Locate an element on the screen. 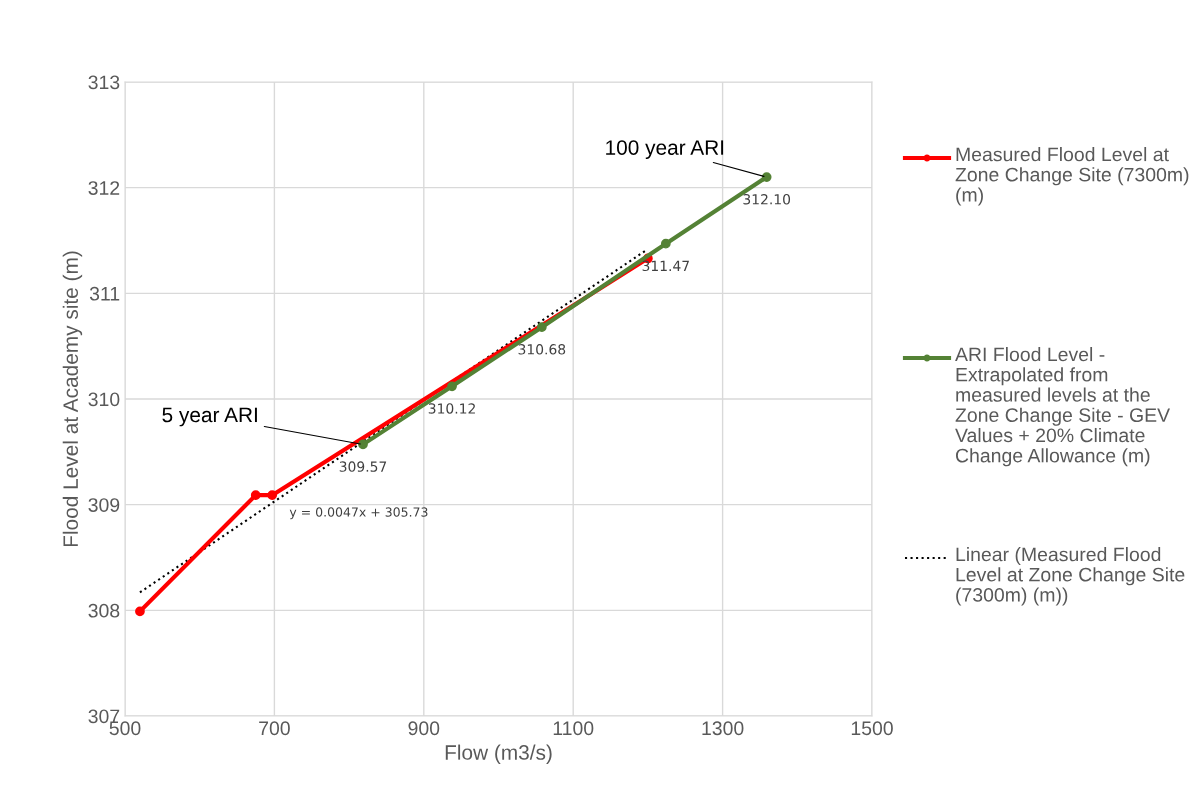 The image size is (1200, 791). y-tick-label: 311 is located at coordinates (104, 293).